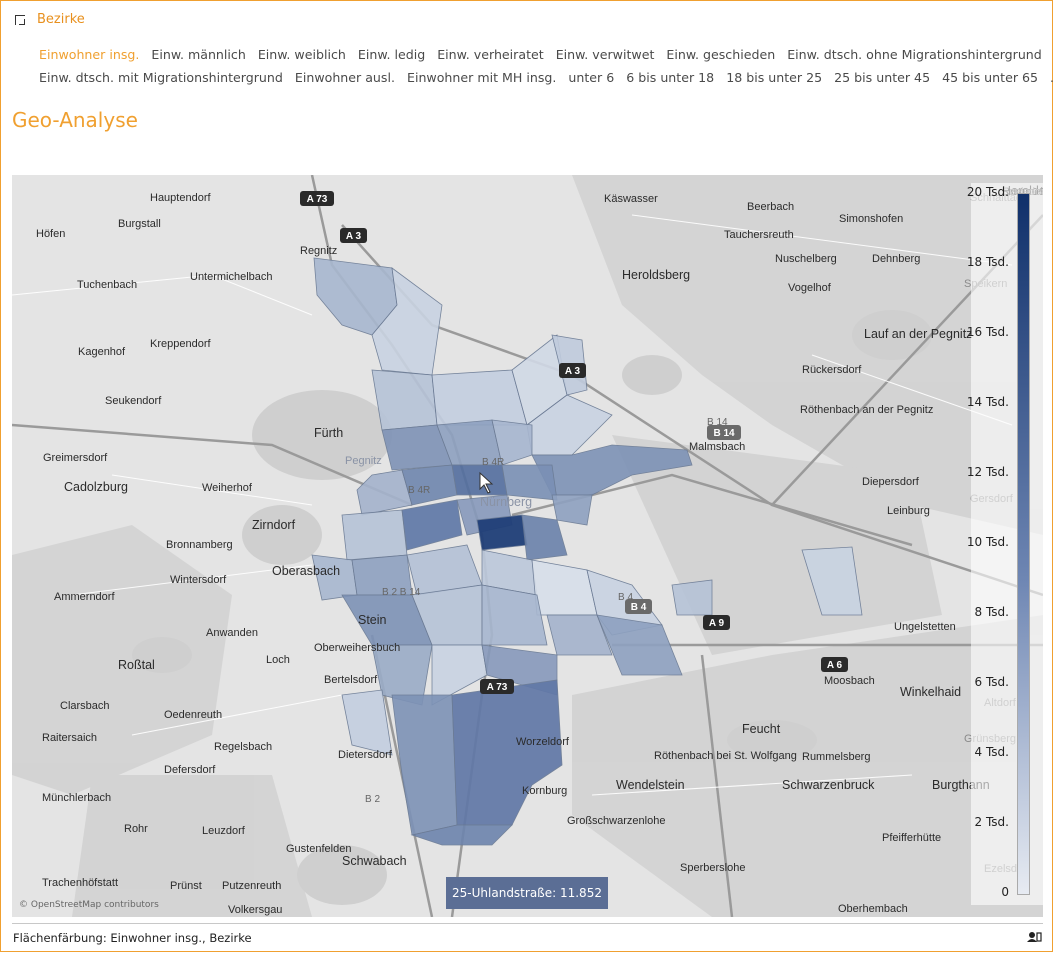 Image resolution: width=1053 pixels, height=953 pixels. What do you see at coordinates (139, 224) in the screenshot?
I see `map-place-label: Burgstall` at bounding box center [139, 224].